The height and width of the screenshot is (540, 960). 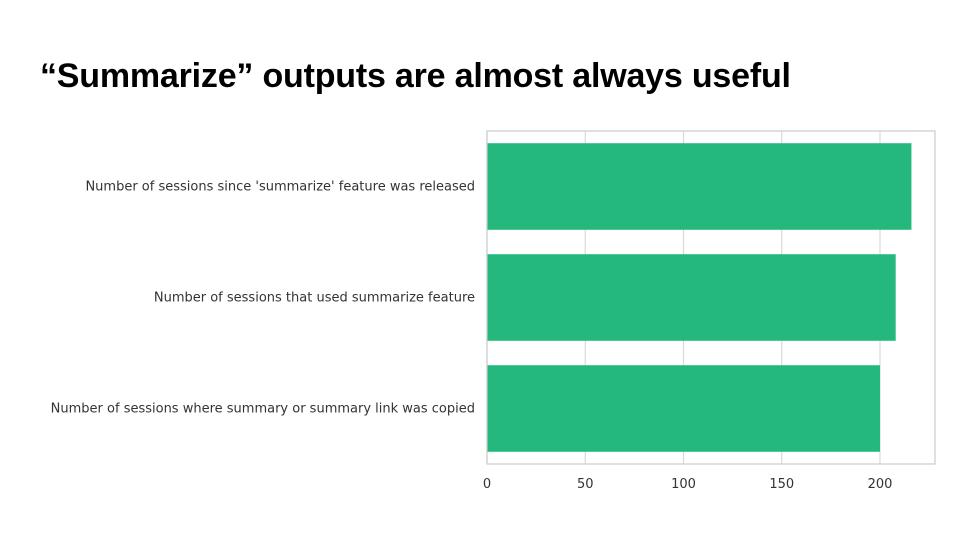 I want to click on x-tick-label: 200, so click(x=880, y=484).